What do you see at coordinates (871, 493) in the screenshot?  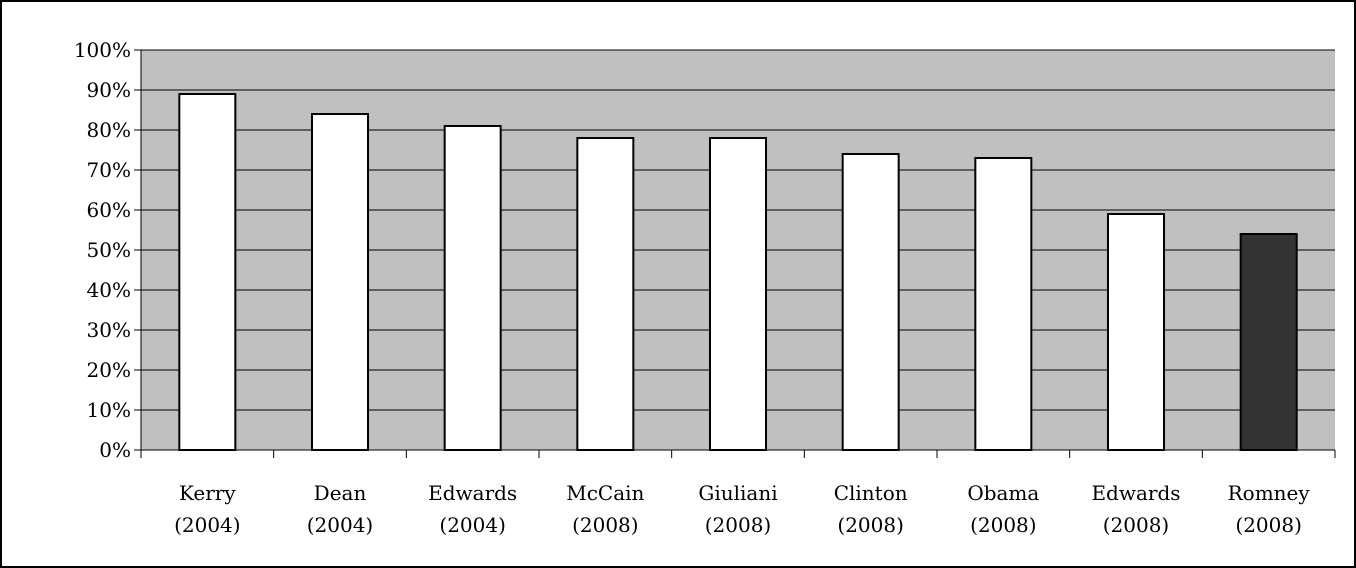 I see `x-category-label: Clinton` at bounding box center [871, 493].